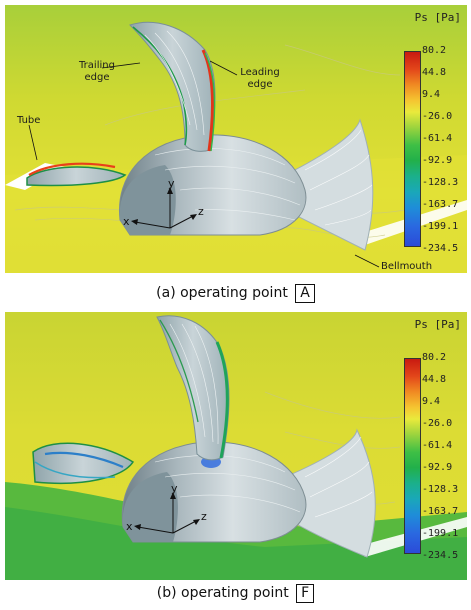 Image resolution: width=471 pixels, height=610 pixels. I want to click on bellmouth-label: Bellmouth, so click(407, 266).